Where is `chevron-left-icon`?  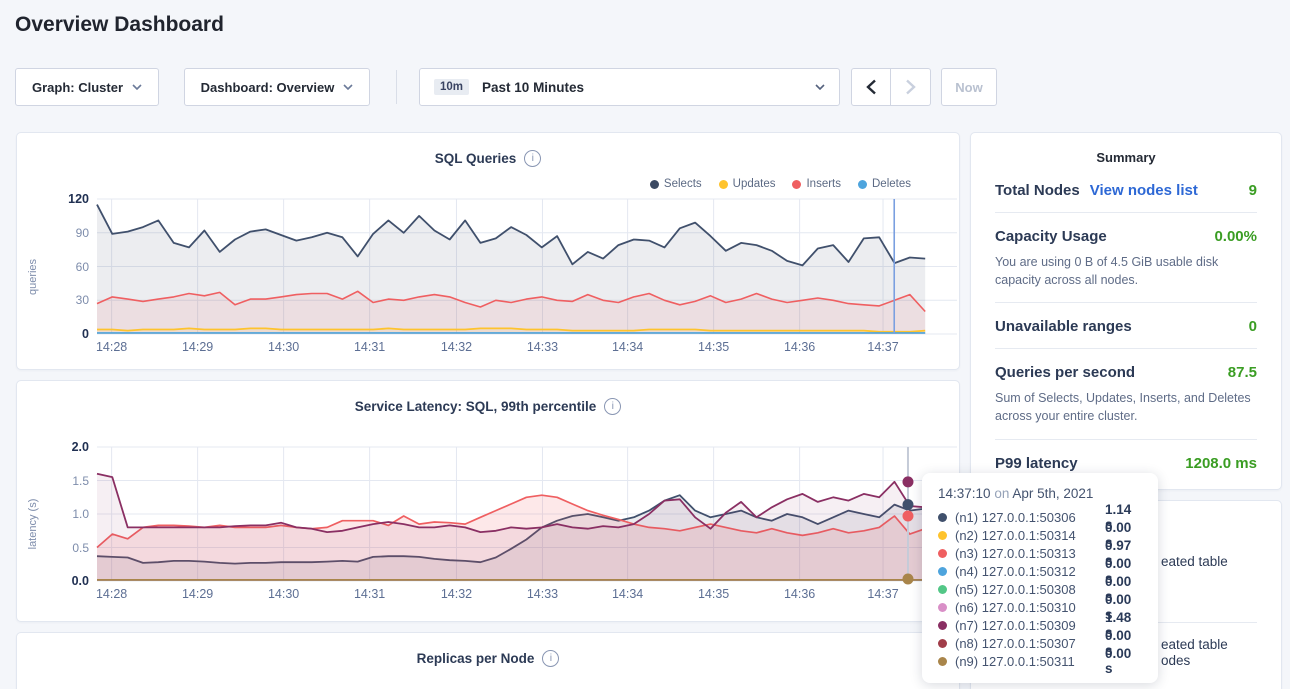
chevron-left-icon is located at coordinates (870, 87).